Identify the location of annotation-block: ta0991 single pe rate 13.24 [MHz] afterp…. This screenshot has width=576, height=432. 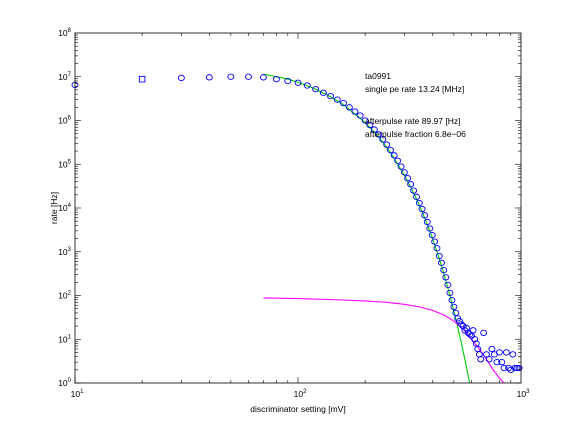
(415, 105).